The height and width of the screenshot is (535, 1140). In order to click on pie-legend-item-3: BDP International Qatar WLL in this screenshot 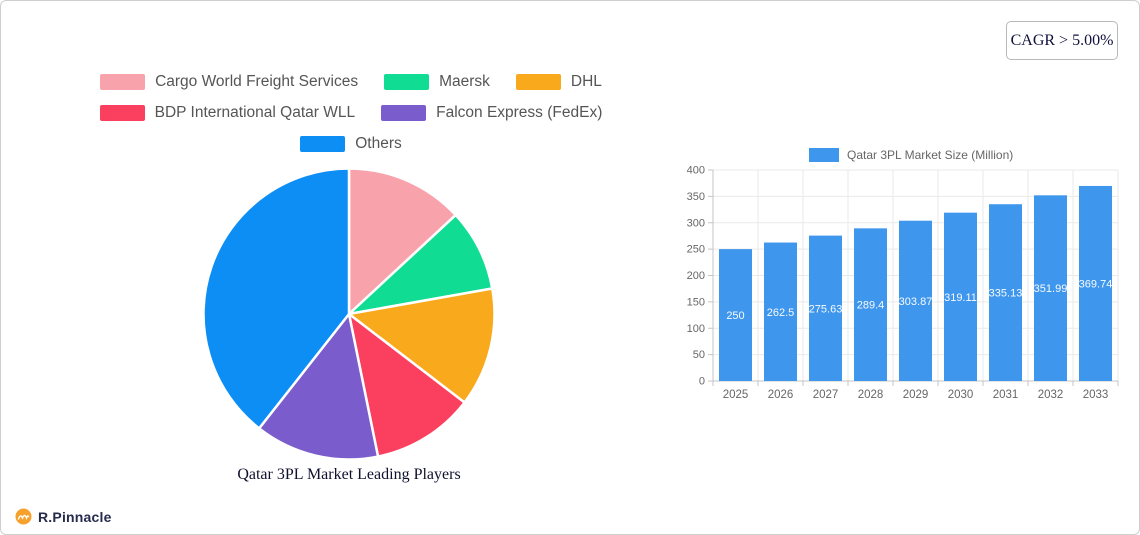, I will do `click(227, 113)`.